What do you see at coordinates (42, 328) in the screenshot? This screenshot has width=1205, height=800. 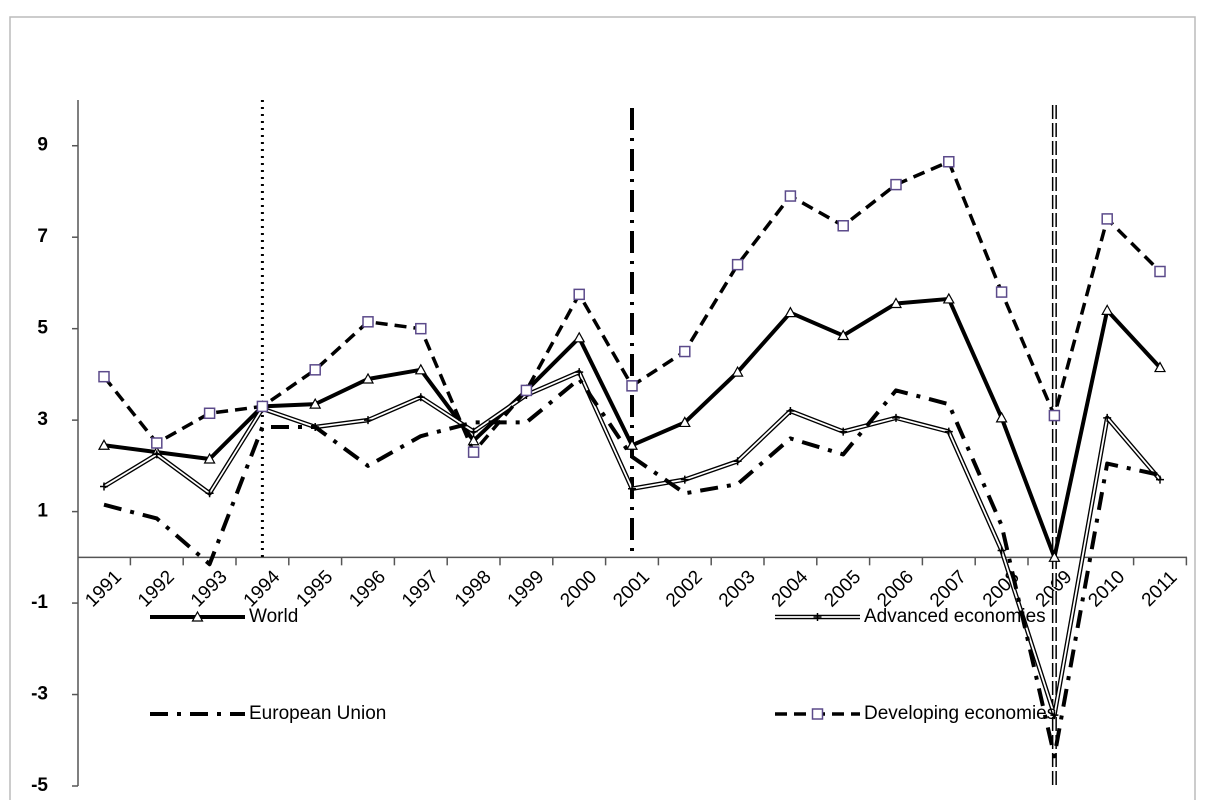 I see `y-tick-label: 5` at bounding box center [42, 328].